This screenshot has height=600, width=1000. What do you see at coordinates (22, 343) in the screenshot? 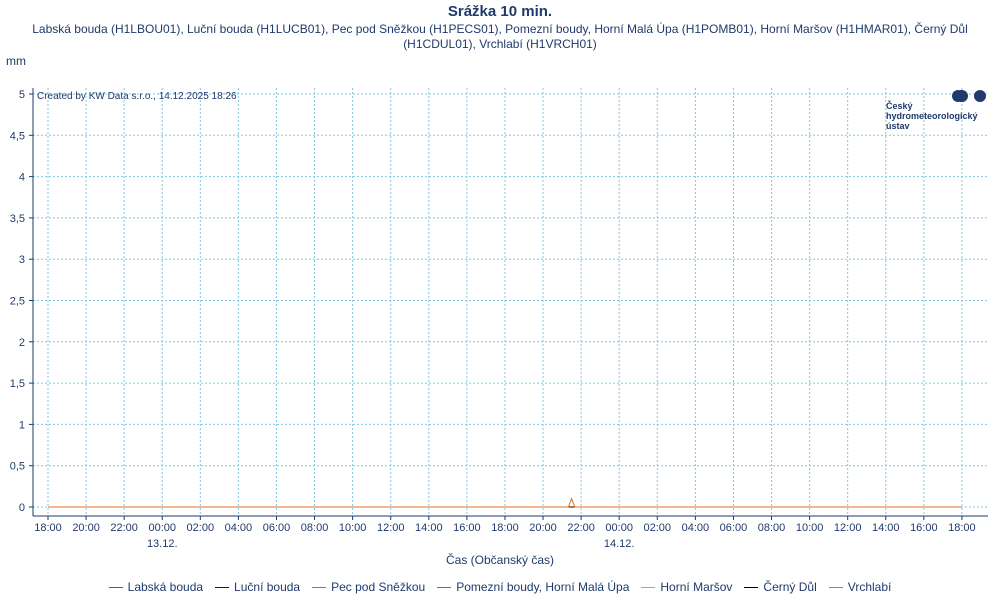
I see `y-tick-label: 2` at bounding box center [22, 343].